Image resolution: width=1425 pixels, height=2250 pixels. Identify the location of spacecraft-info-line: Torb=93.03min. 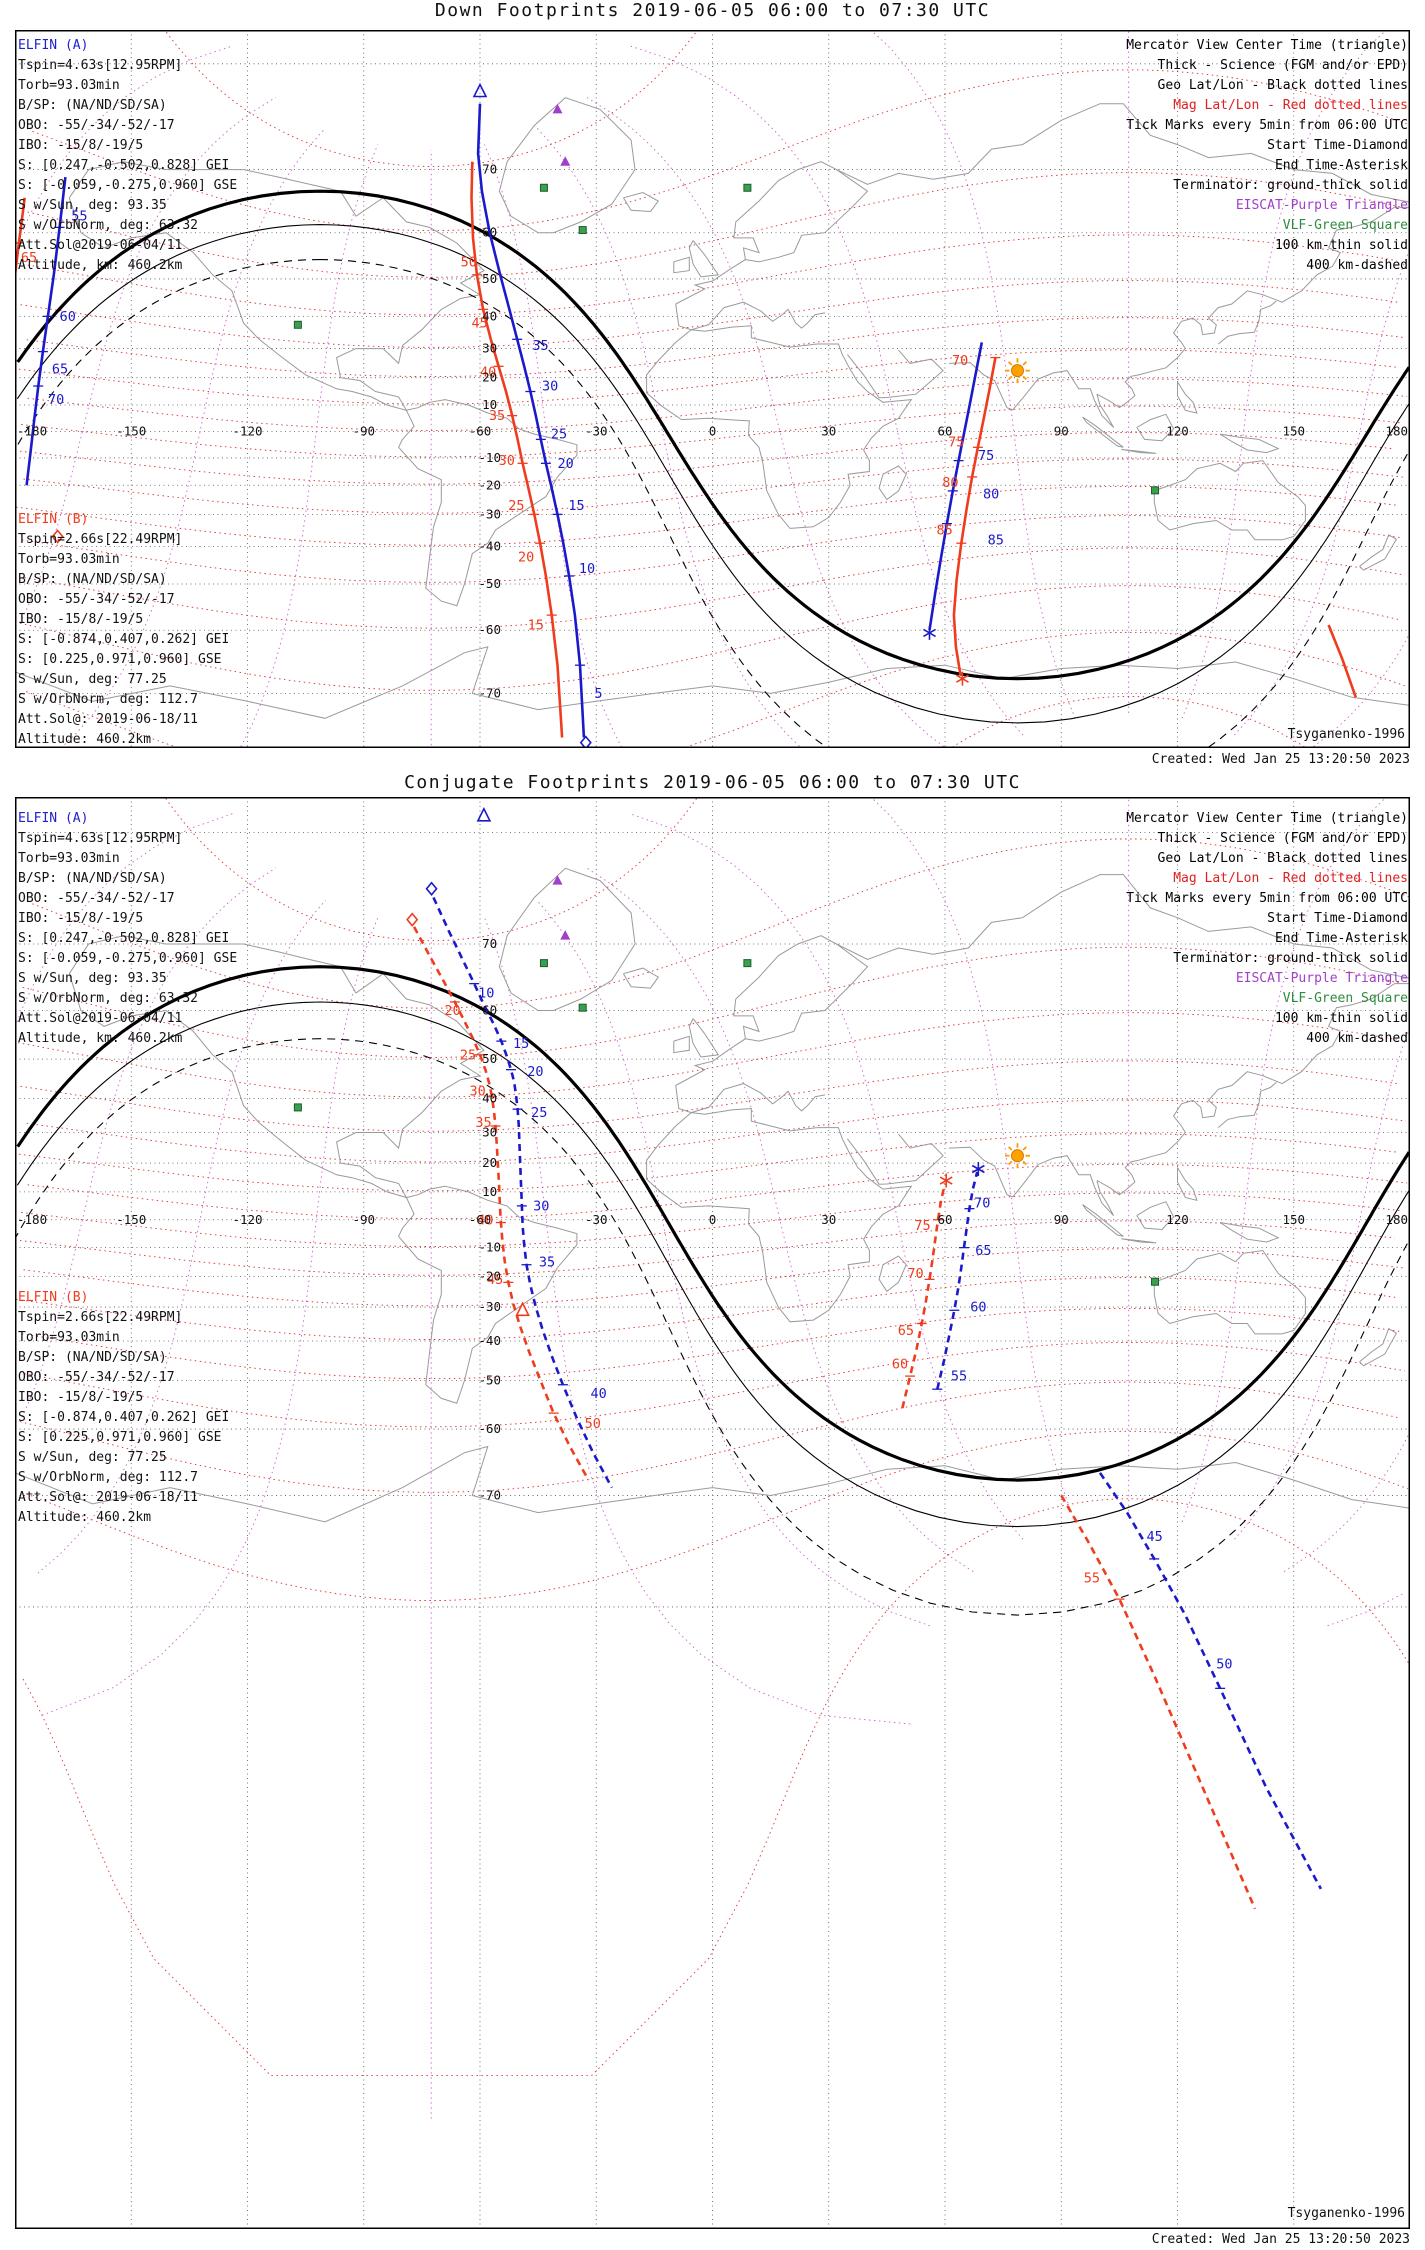
(69, 1337).